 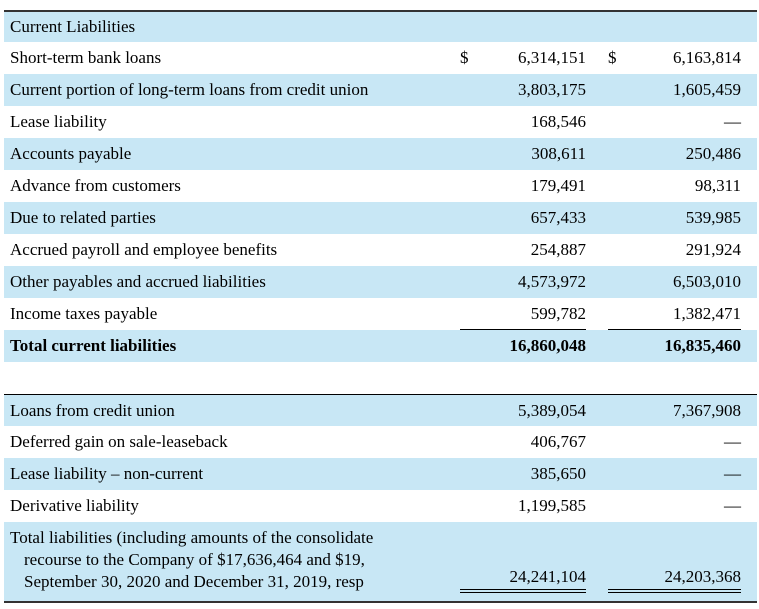 I want to click on amount-period-1: 3,803,175, so click(x=552, y=89).